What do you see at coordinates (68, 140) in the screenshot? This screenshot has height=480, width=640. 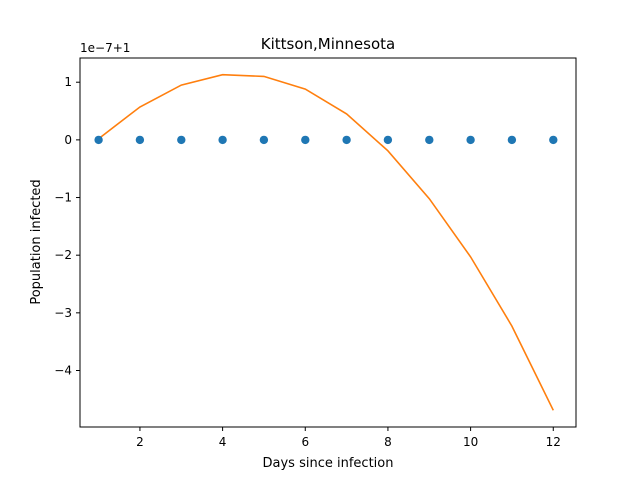 I see `y-tick-label: 0` at bounding box center [68, 140].